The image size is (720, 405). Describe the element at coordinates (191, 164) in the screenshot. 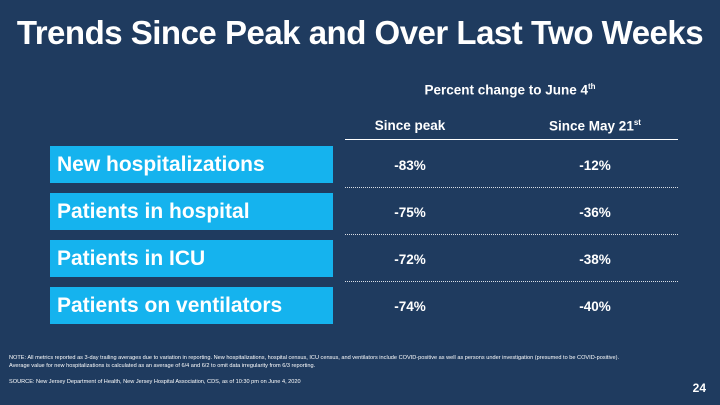

I see `row-label-new-hospitalizations: New hospitalizations` at that location.